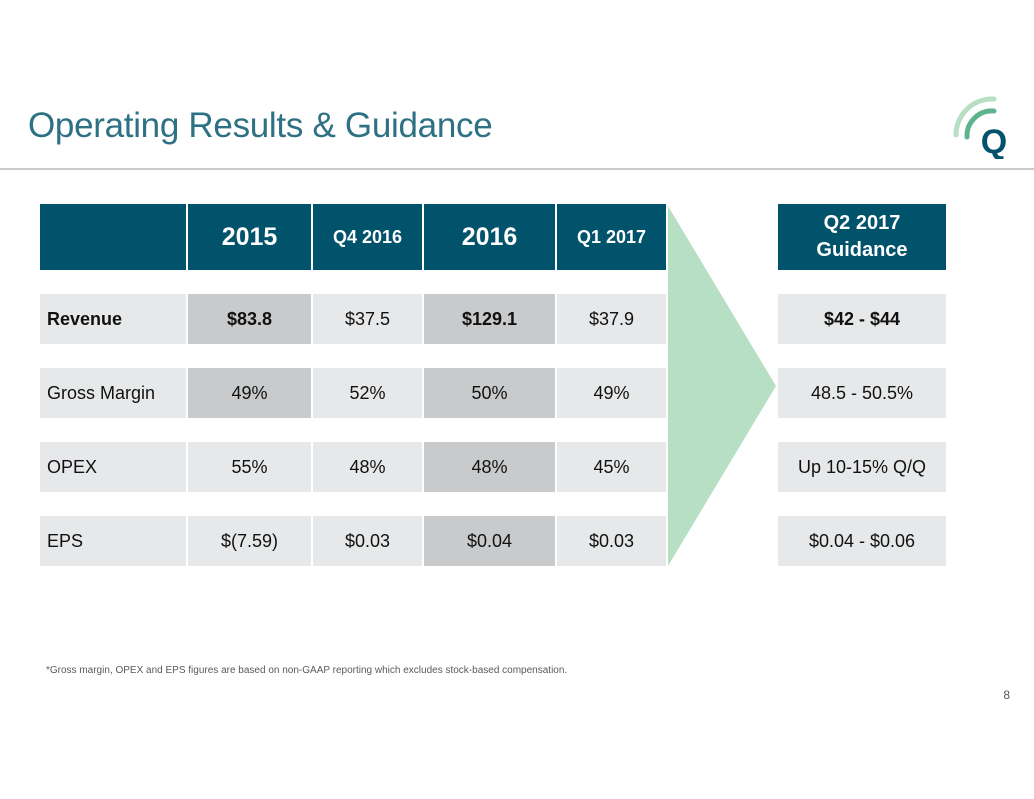 Image resolution: width=1034 pixels, height=799 pixels. What do you see at coordinates (249, 467) in the screenshot?
I see `cell-opex-2015: 55%` at bounding box center [249, 467].